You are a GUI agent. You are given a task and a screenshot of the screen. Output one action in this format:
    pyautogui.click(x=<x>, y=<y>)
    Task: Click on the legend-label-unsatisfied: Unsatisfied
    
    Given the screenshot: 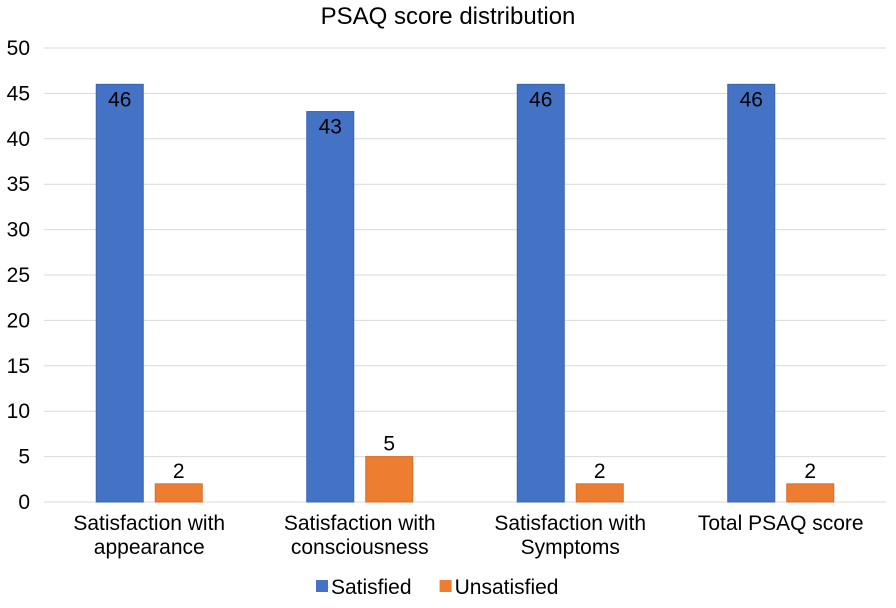 What is the action you would take?
    pyautogui.click(x=507, y=587)
    